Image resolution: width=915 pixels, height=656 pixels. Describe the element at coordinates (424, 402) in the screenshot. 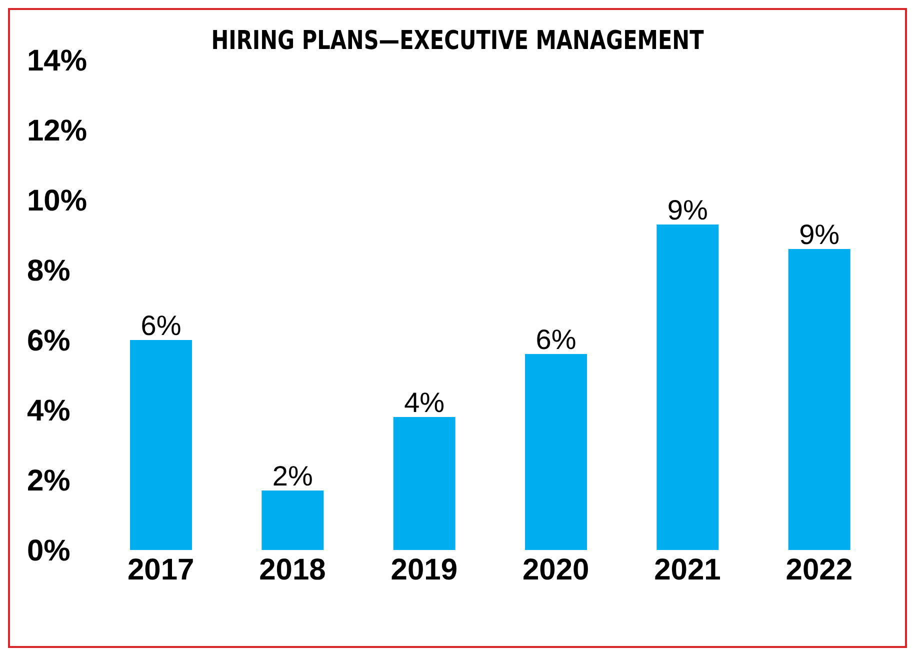

I see `data-label: 4%` at that location.